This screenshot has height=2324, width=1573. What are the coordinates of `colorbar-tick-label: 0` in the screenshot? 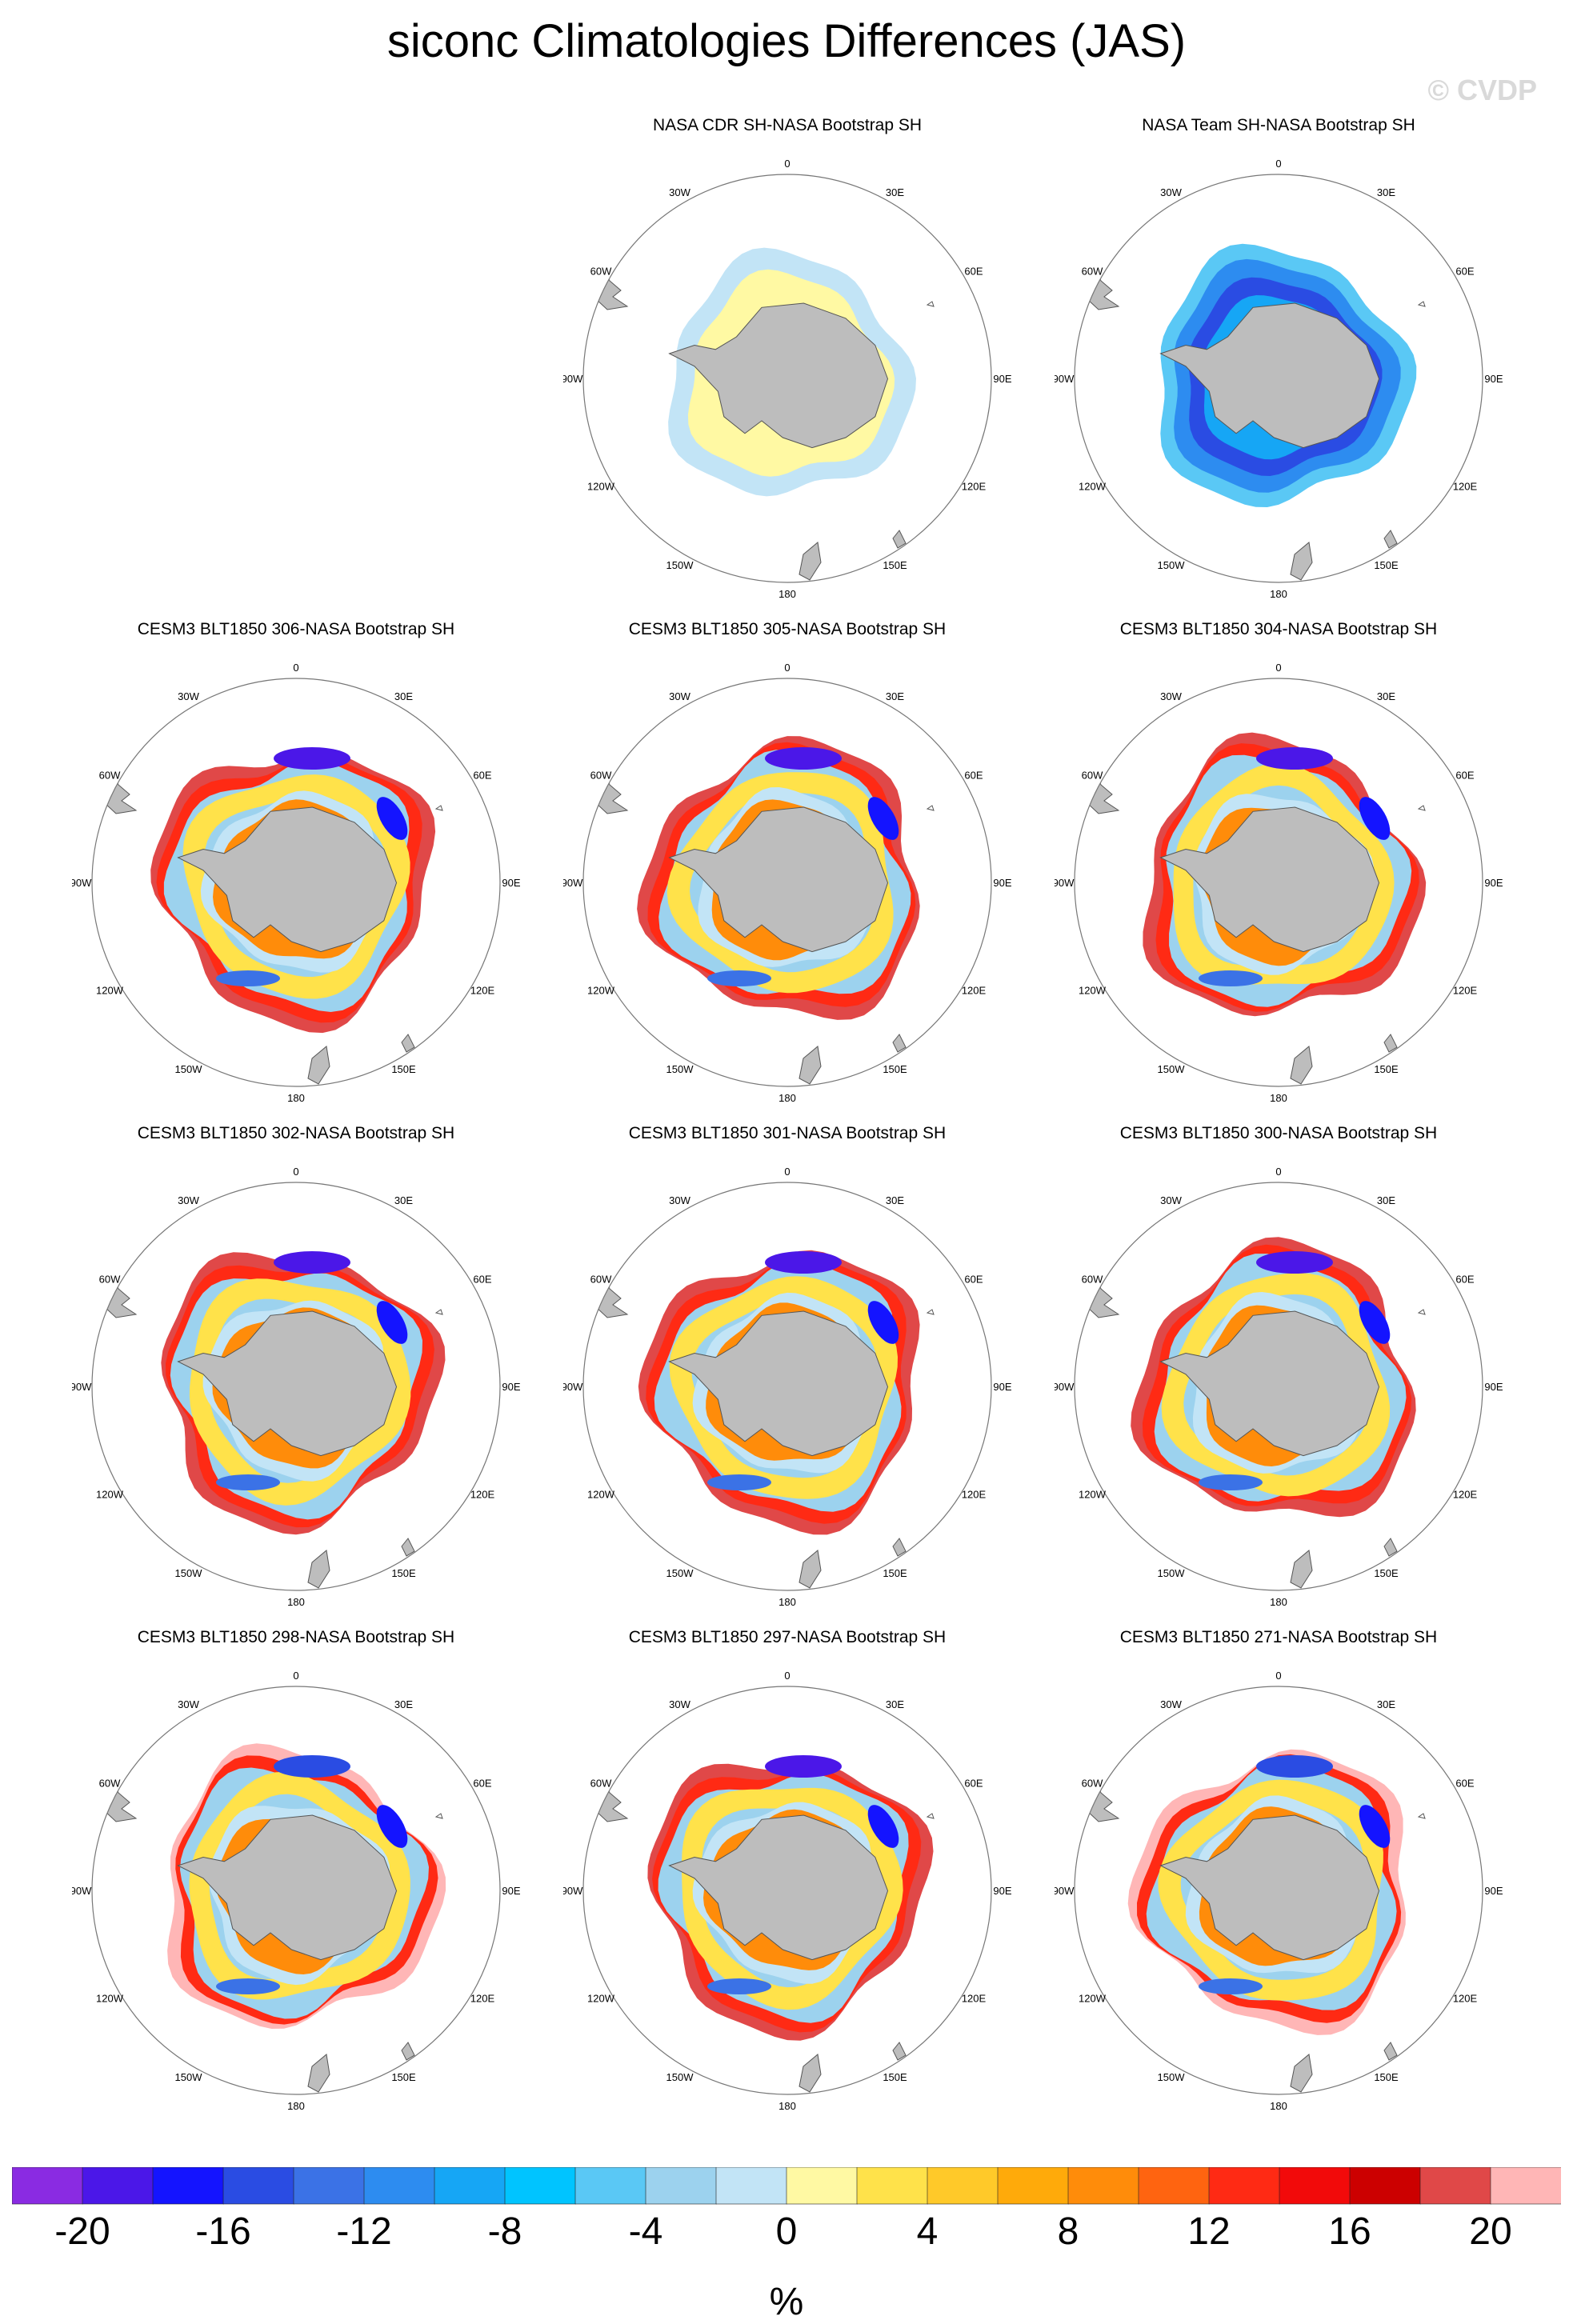 It's located at (786, 2231).